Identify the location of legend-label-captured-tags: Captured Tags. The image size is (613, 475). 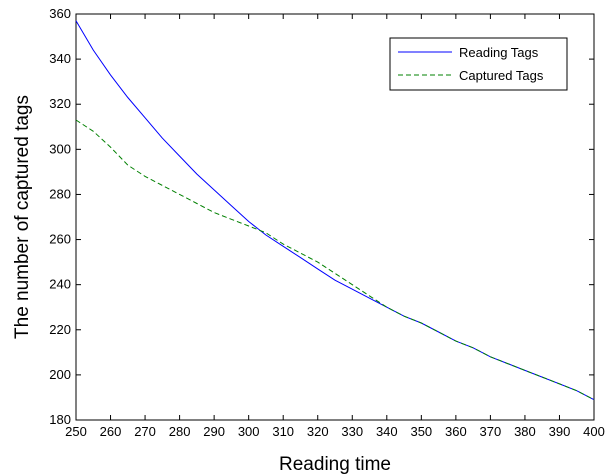
(501, 75).